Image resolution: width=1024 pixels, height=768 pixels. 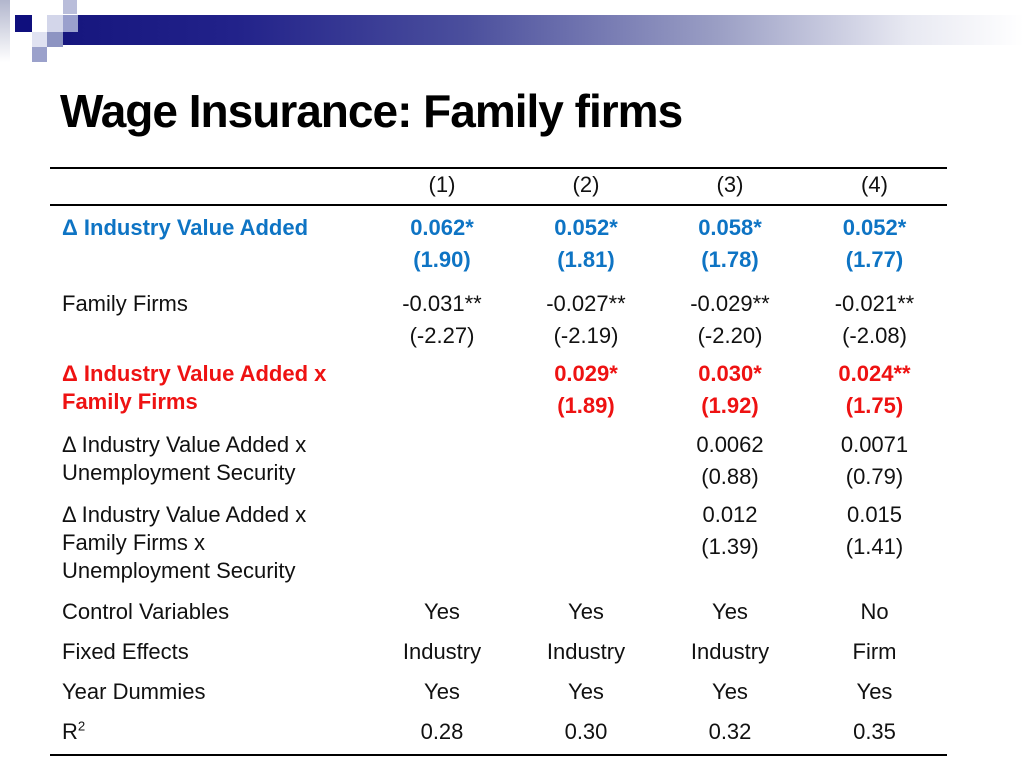 I want to click on t-statistic: (-2.20), so click(x=730, y=335).